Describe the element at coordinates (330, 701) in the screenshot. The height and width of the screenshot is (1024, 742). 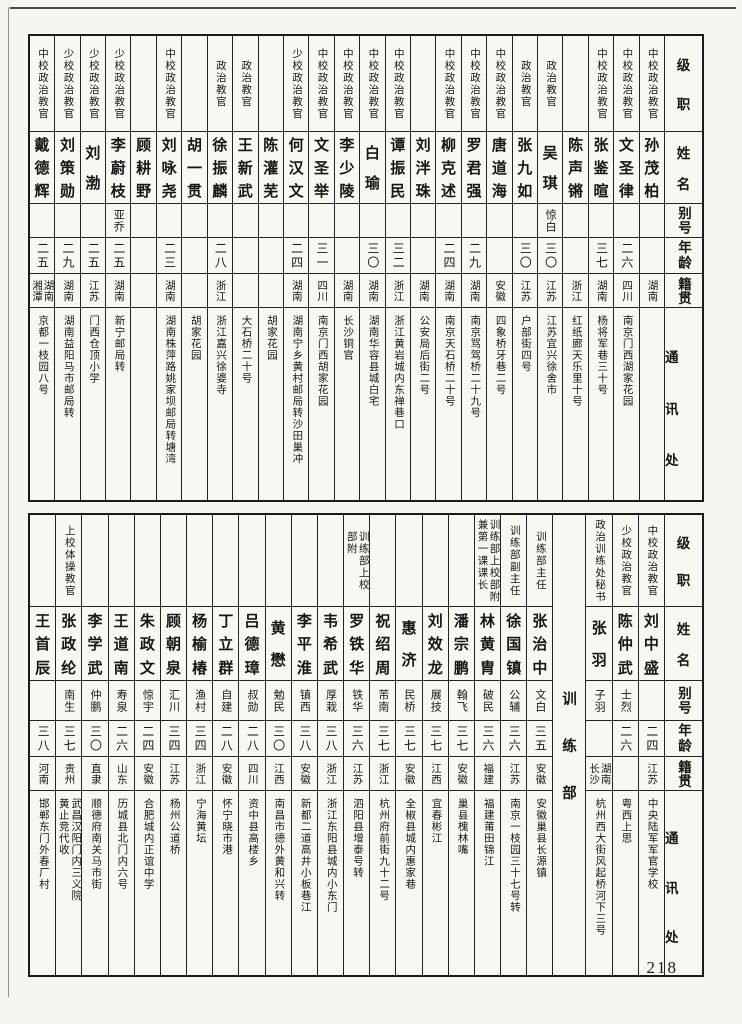
I see `alias-cell: 厚栽` at that location.